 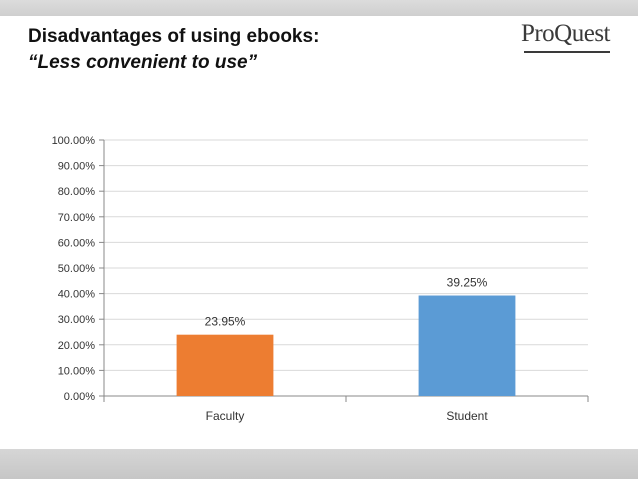 What do you see at coordinates (74, 141) in the screenshot?
I see `y-tick-label: 100.00%` at bounding box center [74, 141].